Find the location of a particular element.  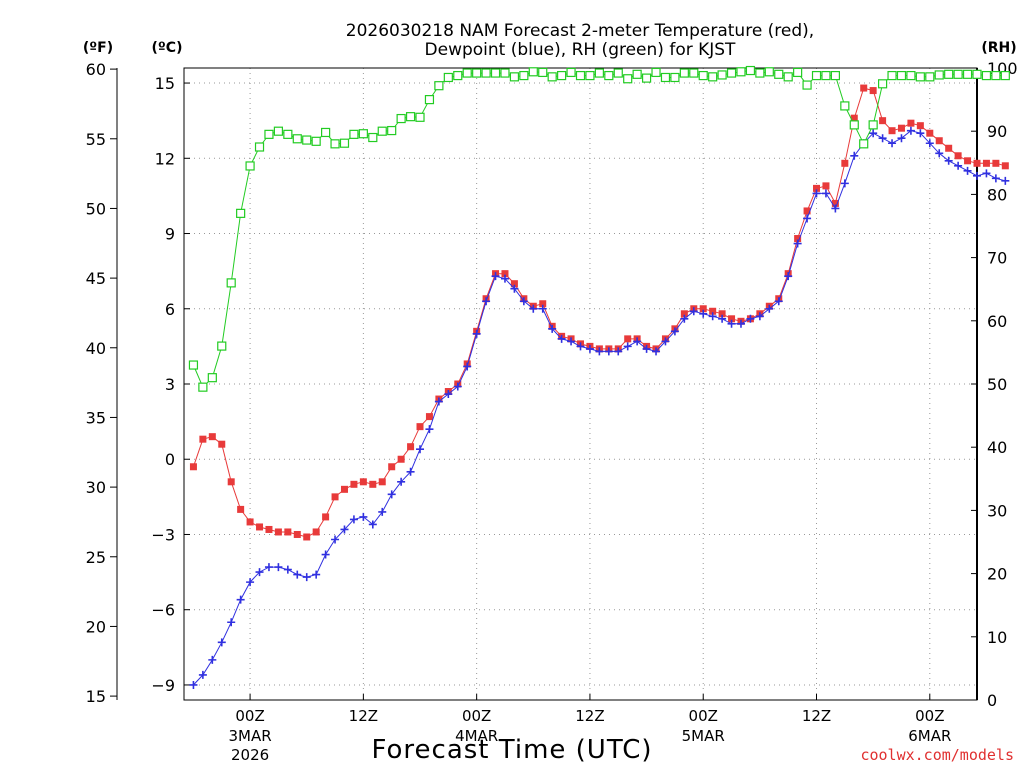

rh-tick-label: 40 is located at coordinates (997, 447).